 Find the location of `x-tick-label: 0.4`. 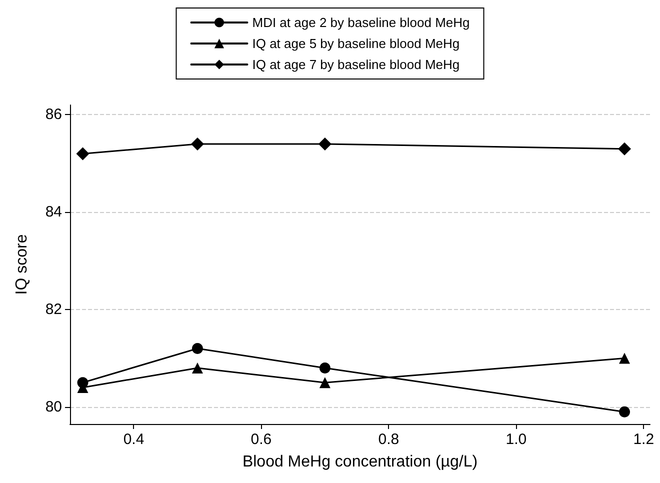

x-tick-label: 0.4 is located at coordinates (133, 439).